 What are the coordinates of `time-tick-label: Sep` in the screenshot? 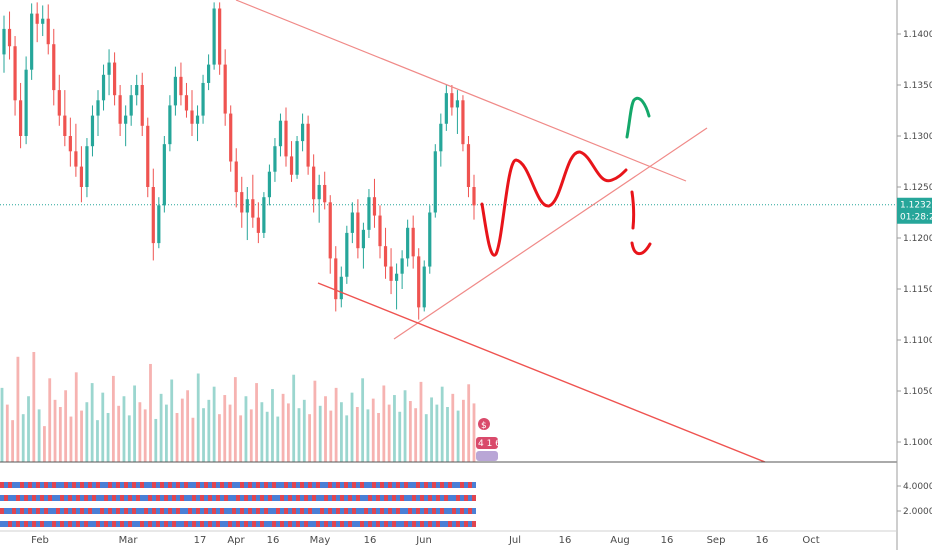 It's located at (716, 540).